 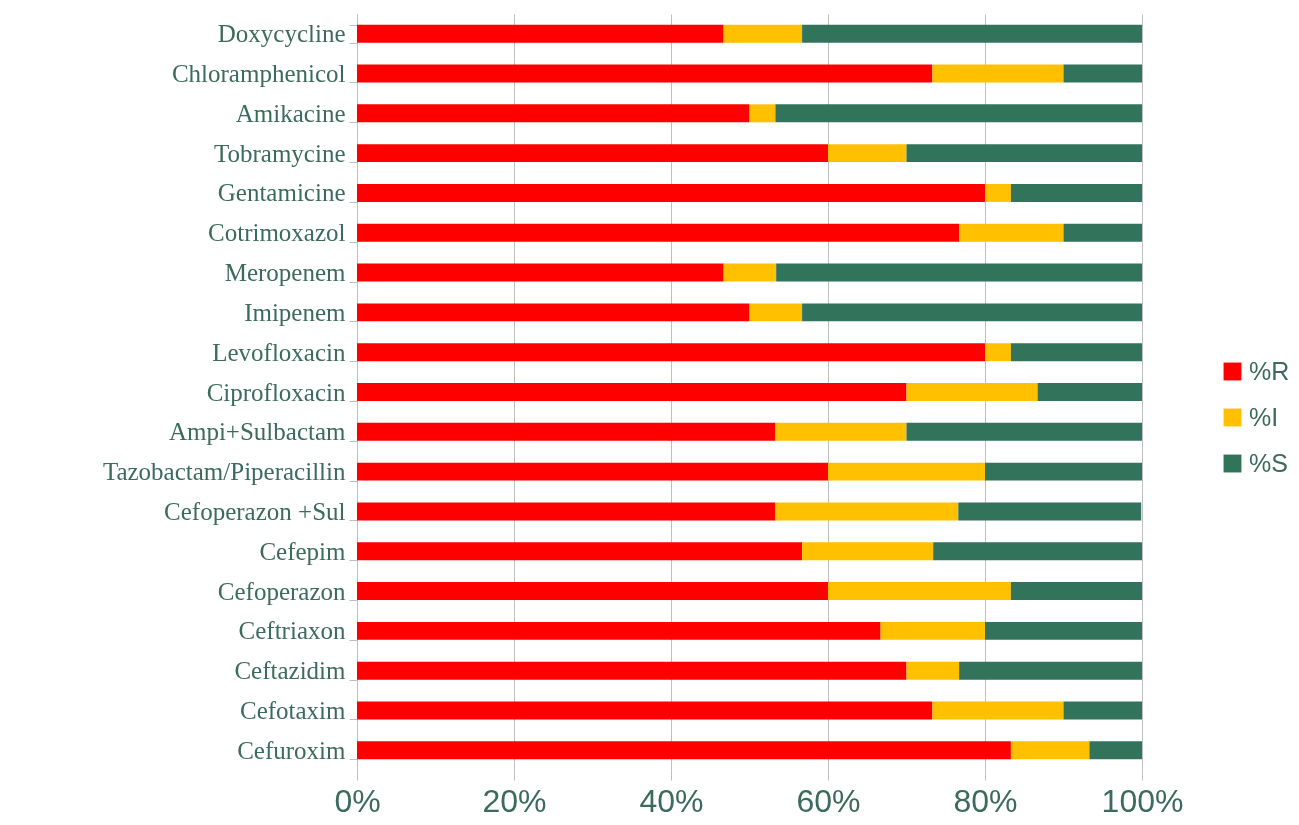 What do you see at coordinates (292, 750) in the screenshot?
I see `y-tick-label: Cefuroxim` at bounding box center [292, 750].